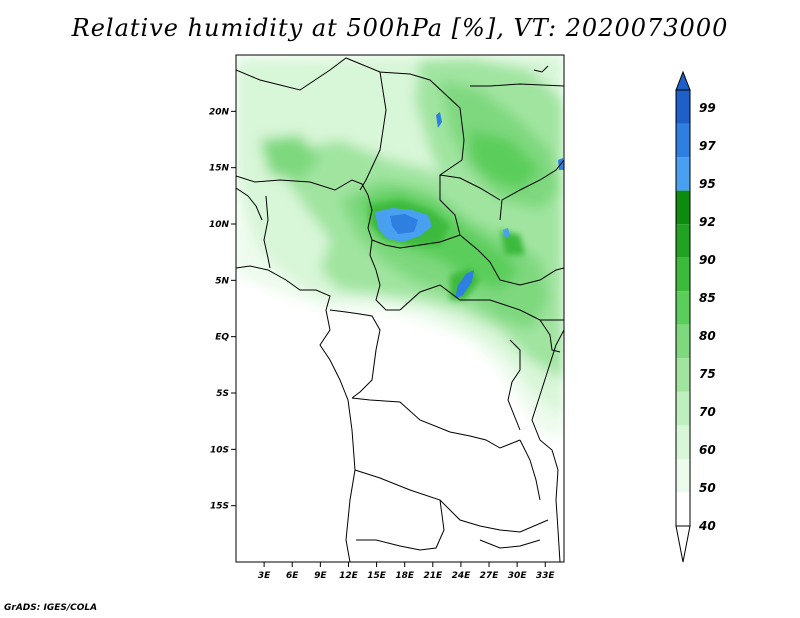  I want to click on lon-tick-label: 21E, so click(433, 576).